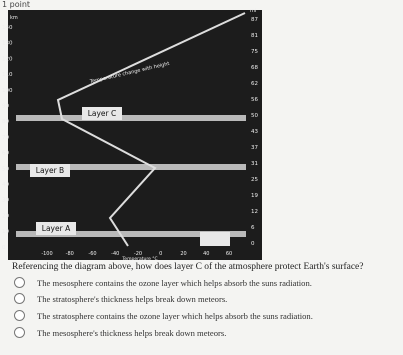  I want to click on left-tick-label: 40, so click(5, 185).